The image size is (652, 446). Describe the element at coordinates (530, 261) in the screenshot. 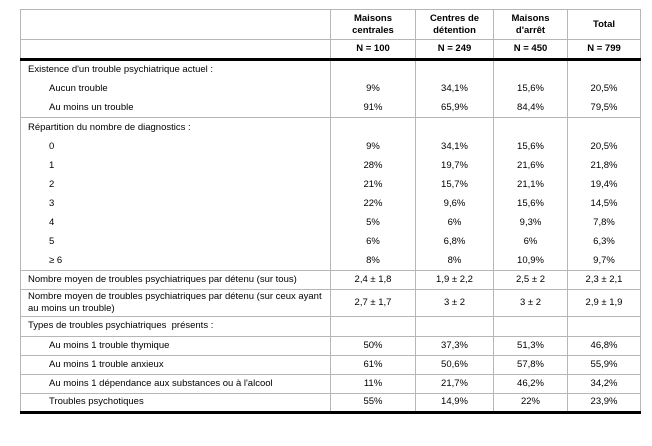

I see `cell-value: 10,9%` at that location.